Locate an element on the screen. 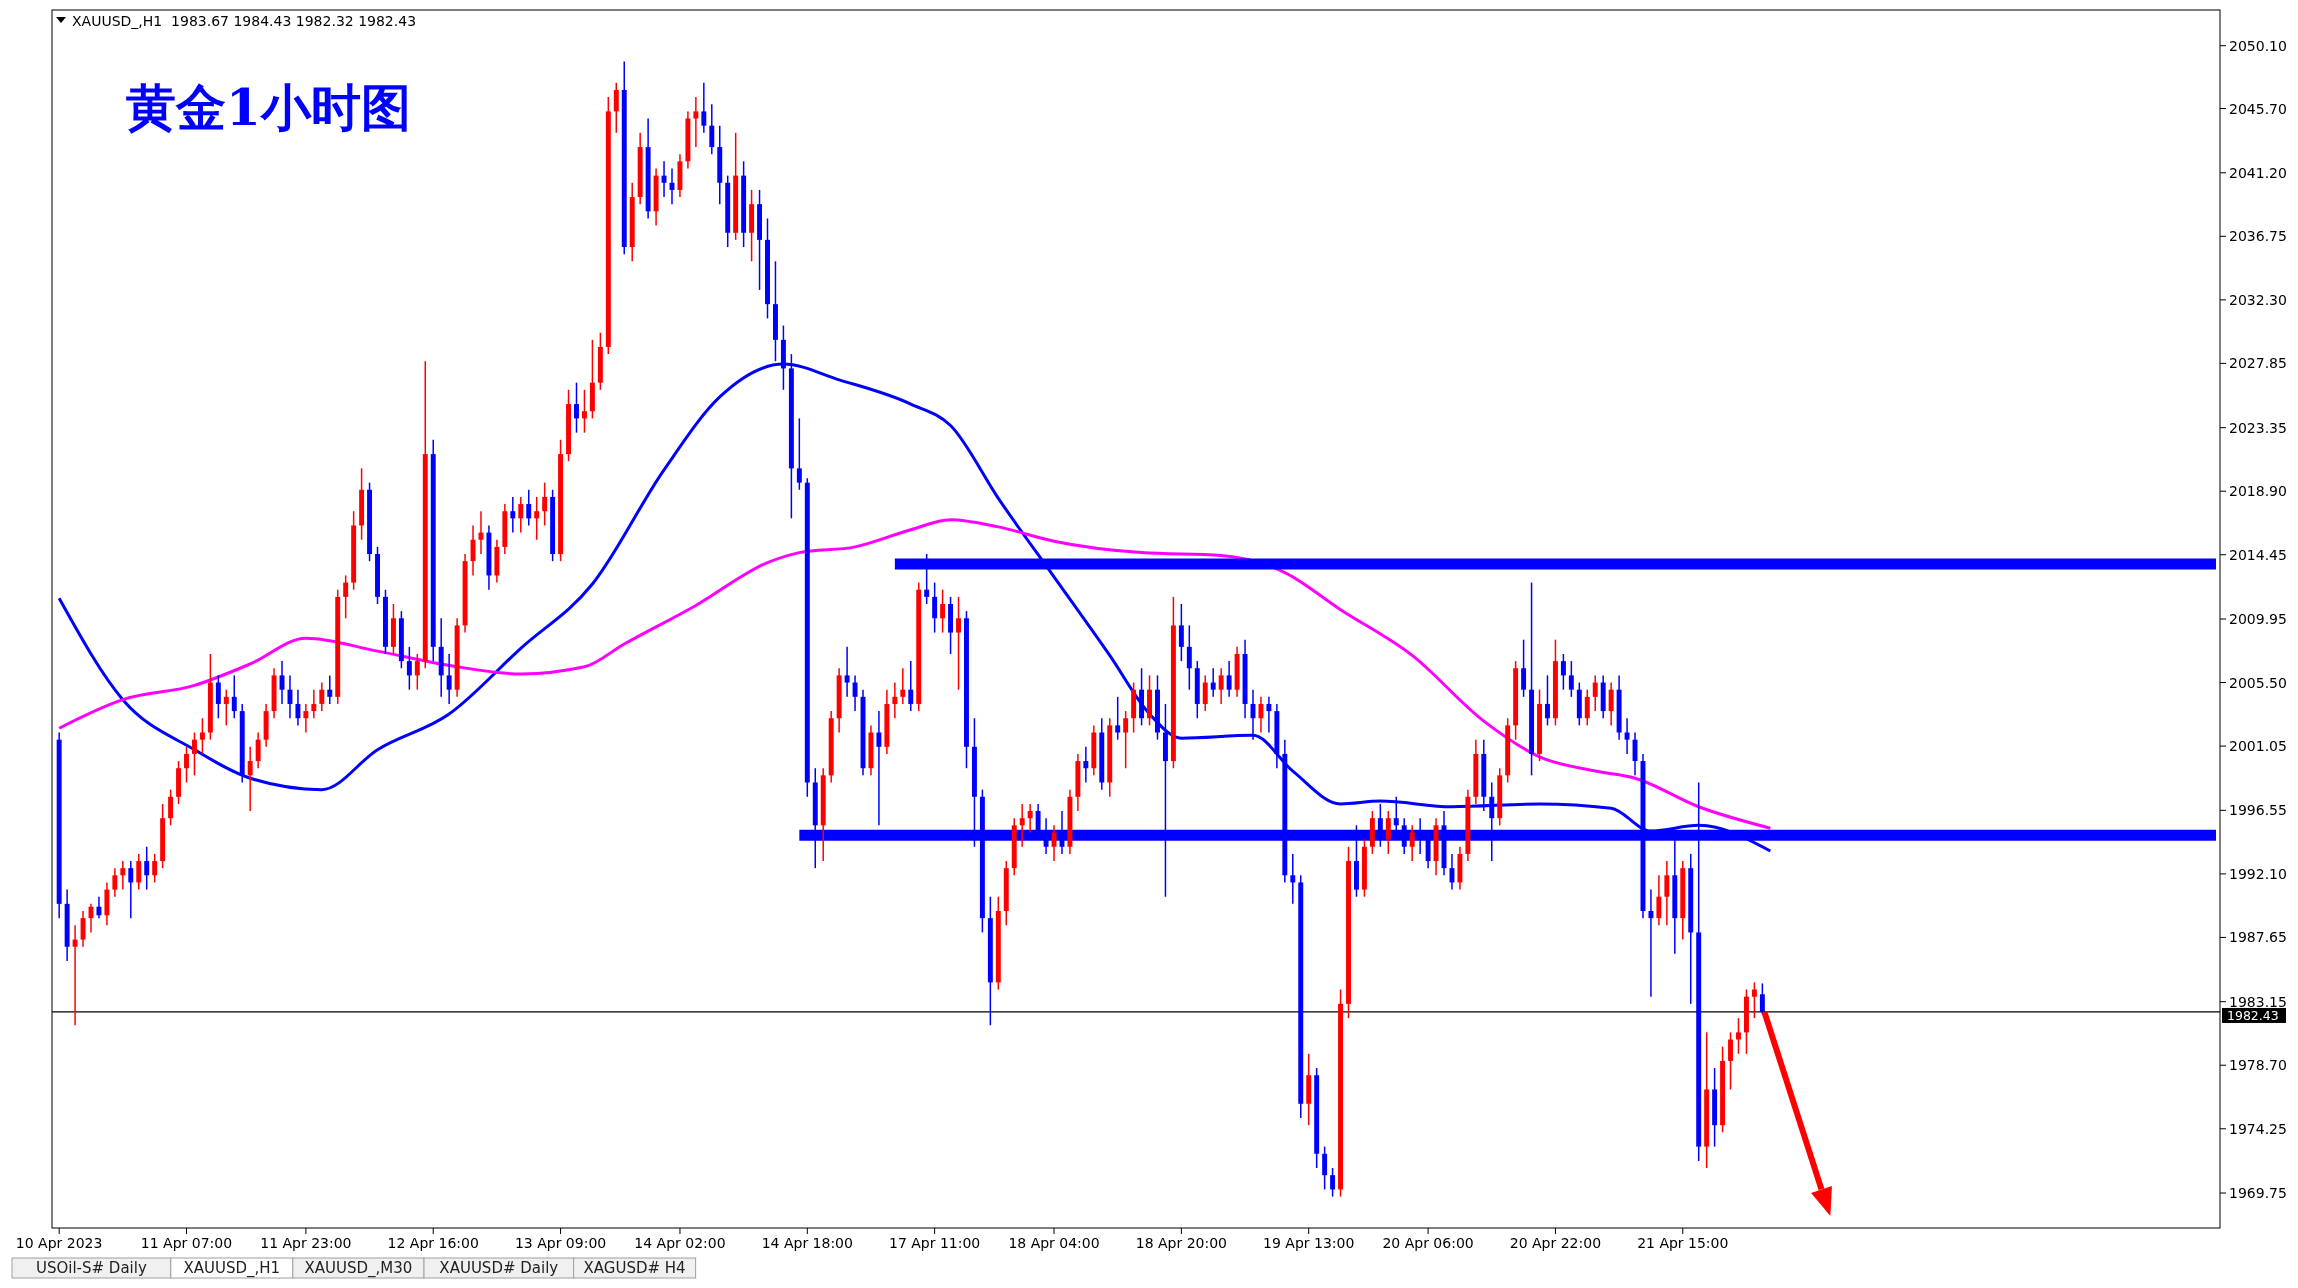 The image size is (2298, 1288). y-tick-label: 2018.90 is located at coordinates (2258, 491).